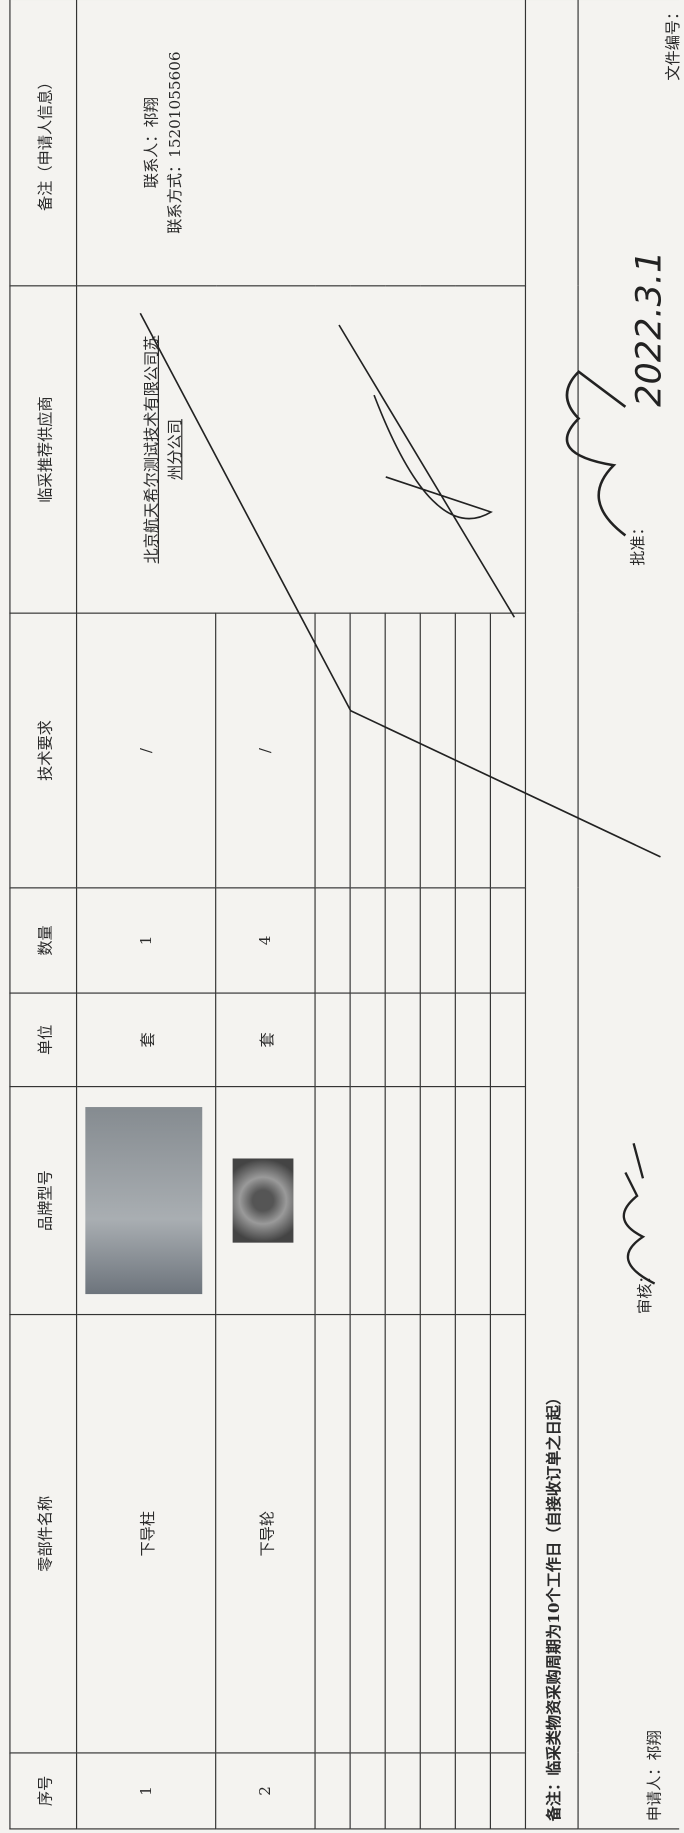 The height and width of the screenshot is (1833, 684). What do you see at coordinates (639, 1213) in the screenshot?
I see `reviewer-signature` at bounding box center [639, 1213].